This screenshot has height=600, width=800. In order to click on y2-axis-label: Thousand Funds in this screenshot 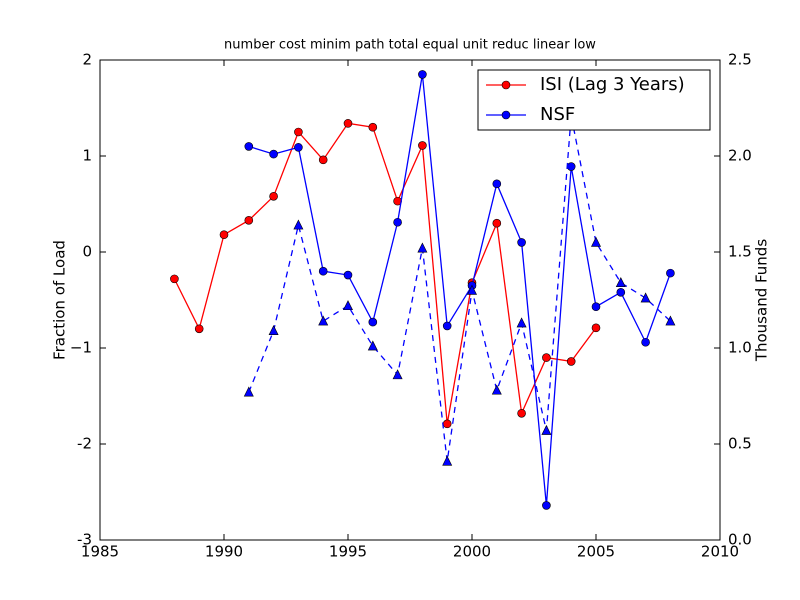, I will do `click(762, 300)`.